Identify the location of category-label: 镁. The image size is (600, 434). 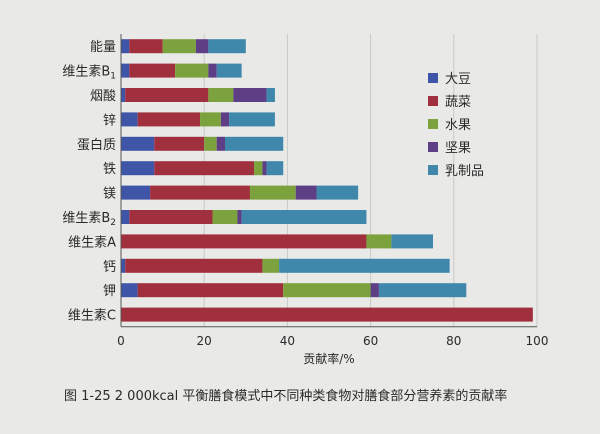
(109, 194).